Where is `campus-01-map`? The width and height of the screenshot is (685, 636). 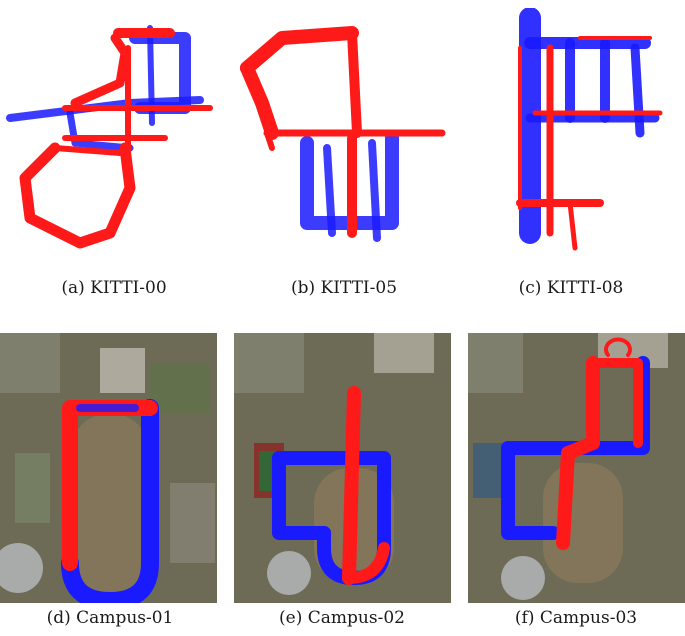
campus-01-map is located at coordinates (108, 468).